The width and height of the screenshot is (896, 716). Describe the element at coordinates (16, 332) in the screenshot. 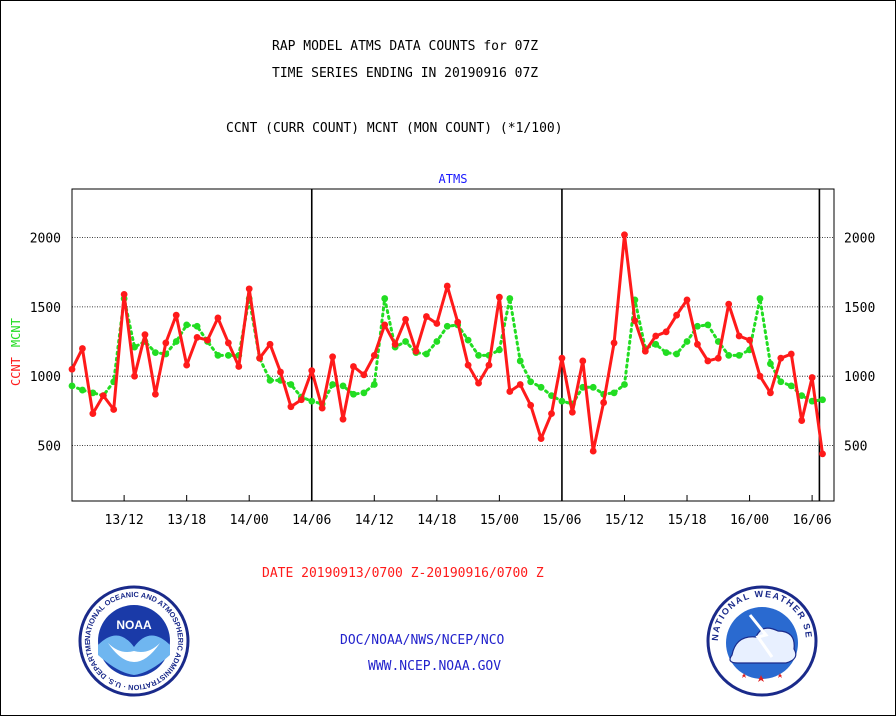

I see `y-axis-label-mcnt: MCNT` at that location.